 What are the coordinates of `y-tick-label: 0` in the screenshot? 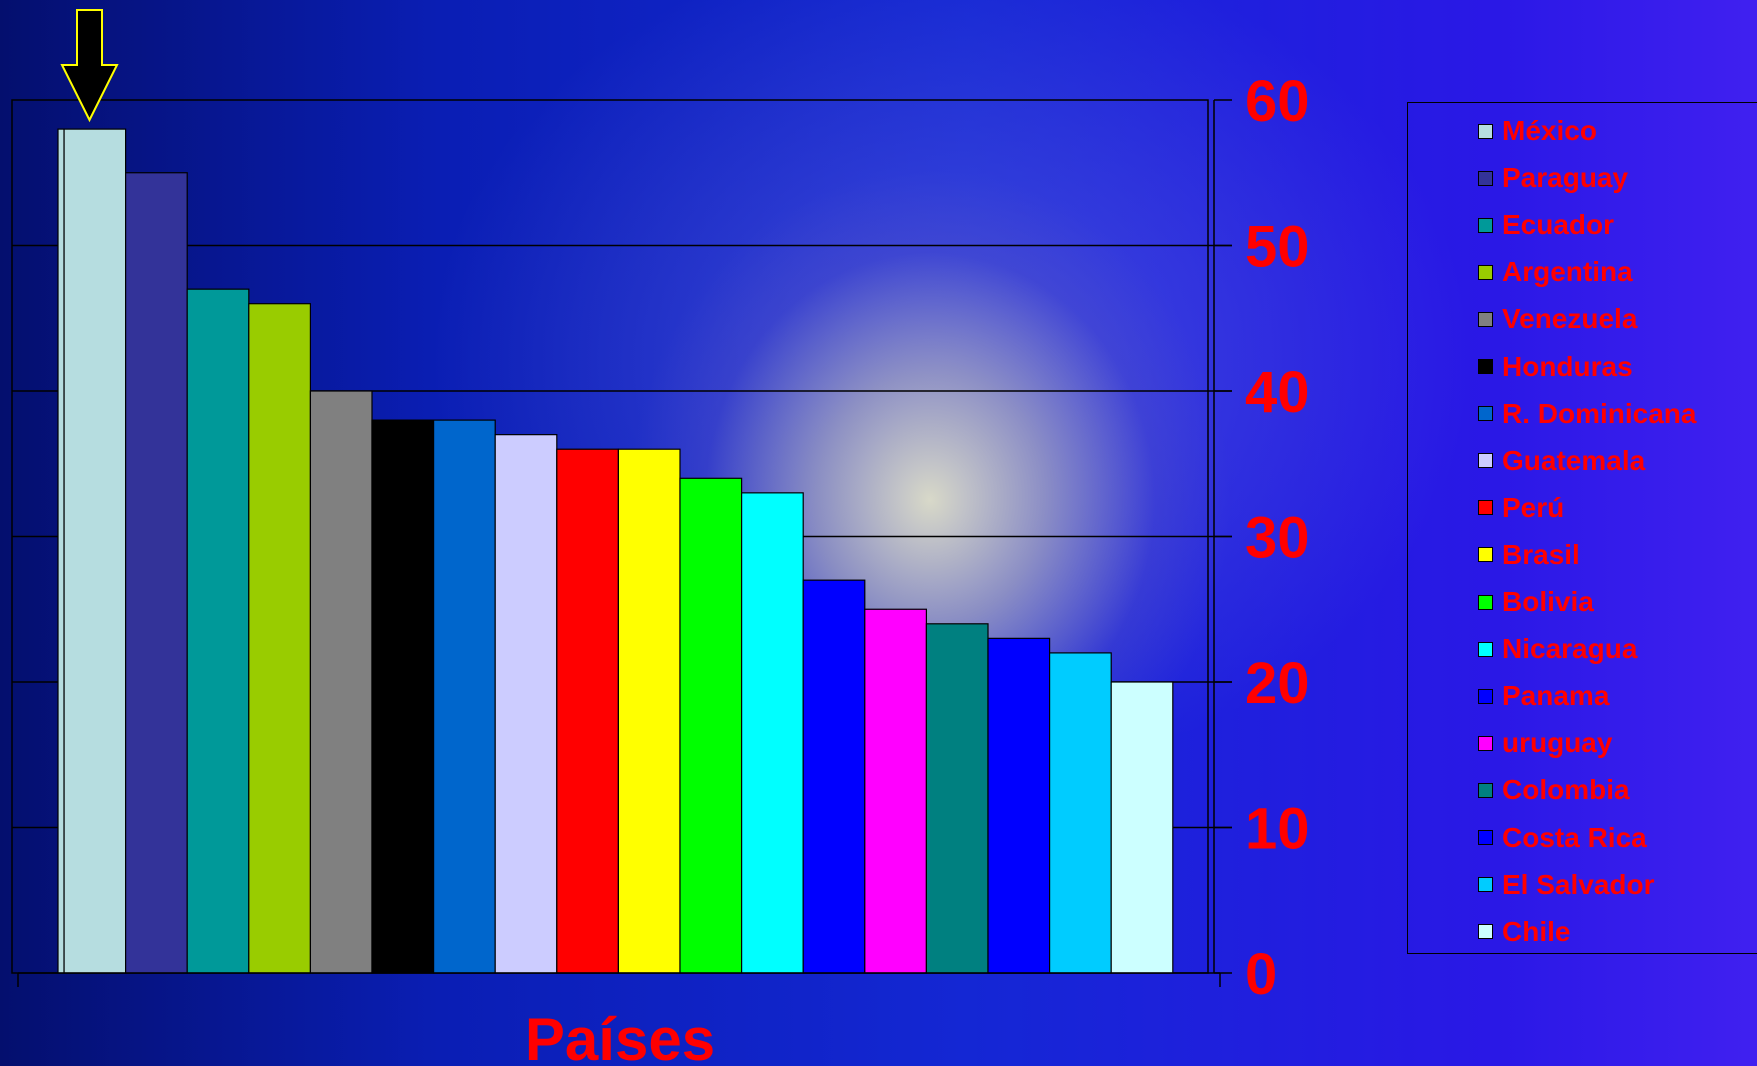 It's located at (1261, 974).